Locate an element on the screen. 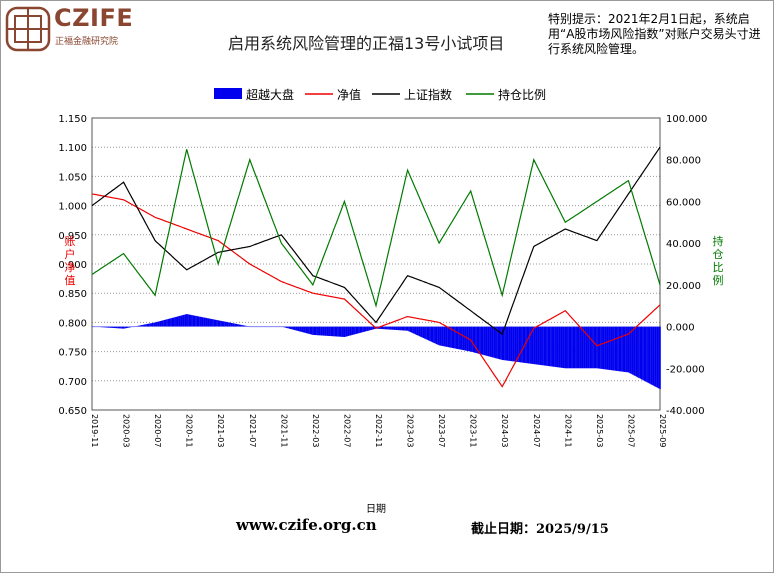  x-tick-label: 2023-07 is located at coordinates (441, 430).